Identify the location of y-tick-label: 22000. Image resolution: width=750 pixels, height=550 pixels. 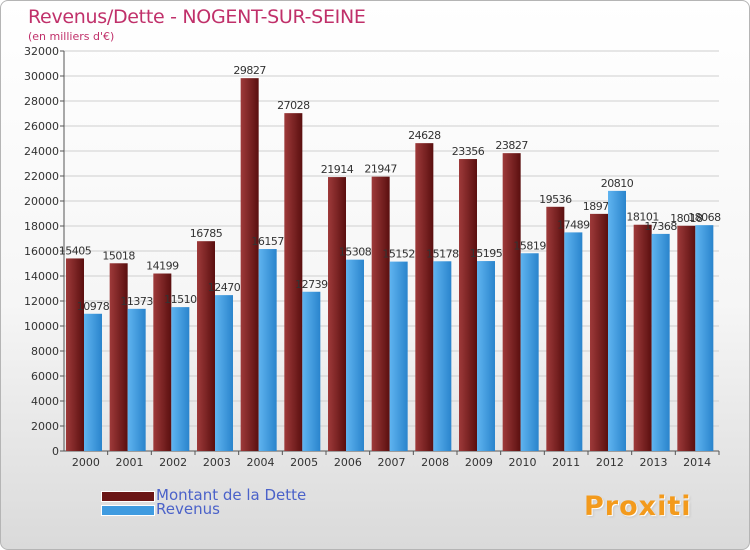
(41, 176).